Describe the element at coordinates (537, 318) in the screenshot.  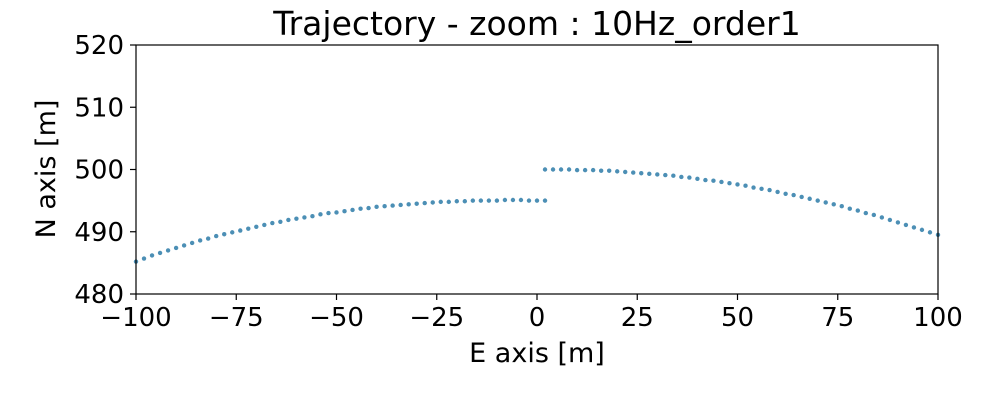
I see `x-tick-label: 0` at that location.